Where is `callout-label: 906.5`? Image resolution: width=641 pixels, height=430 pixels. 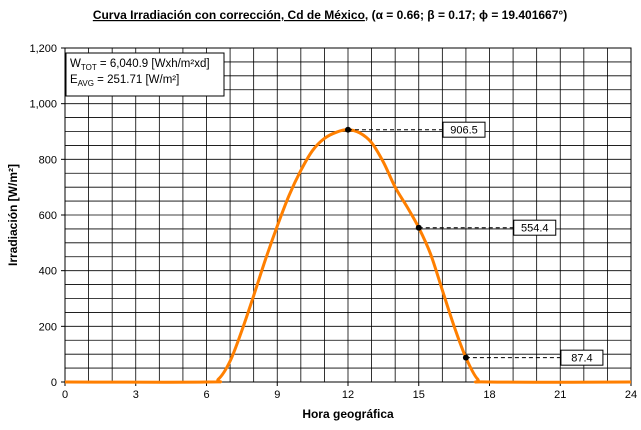 callout-label: 906.5 is located at coordinates (464, 131).